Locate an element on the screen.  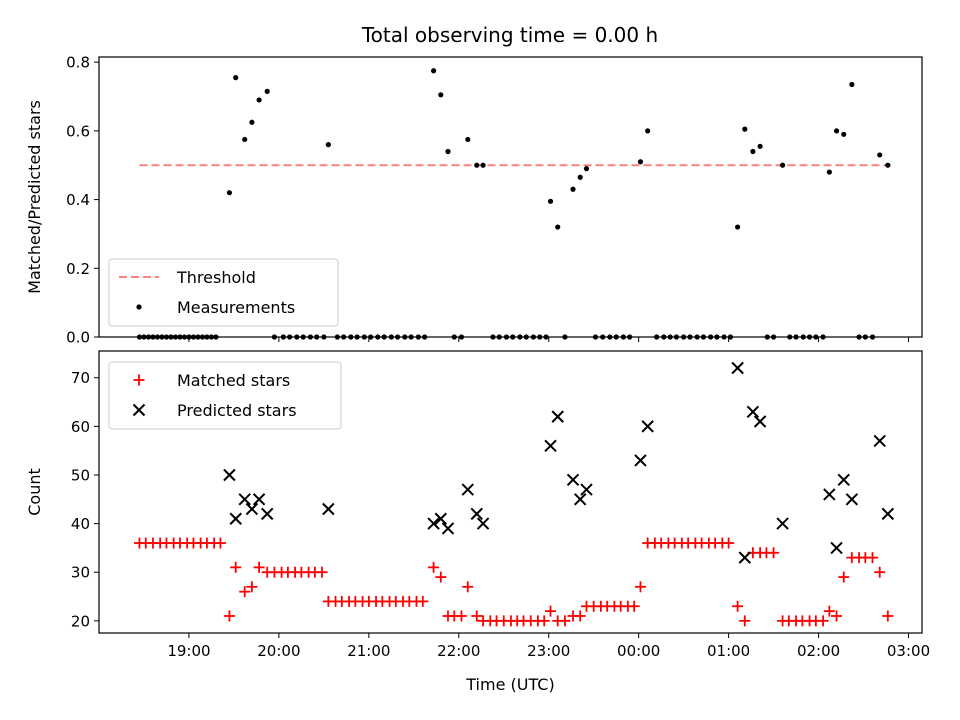
legend-predicted-label: Predicted stars is located at coordinates (237, 410).